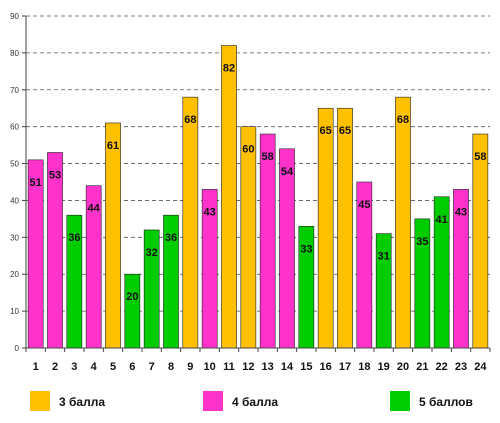 This screenshot has height=423, width=500. What do you see at coordinates (36, 183) in the screenshot?
I see `bar-value-label: 51` at bounding box center [36, 183].